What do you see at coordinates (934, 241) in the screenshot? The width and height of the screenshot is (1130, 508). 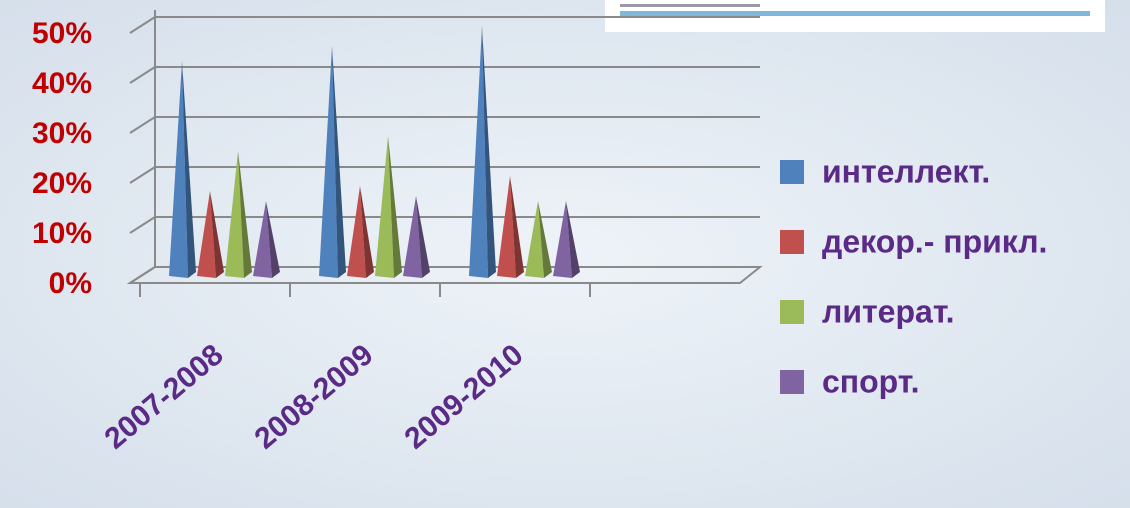 I see `legend-label: декор.- прикл.` at bounding box center [934, 241].